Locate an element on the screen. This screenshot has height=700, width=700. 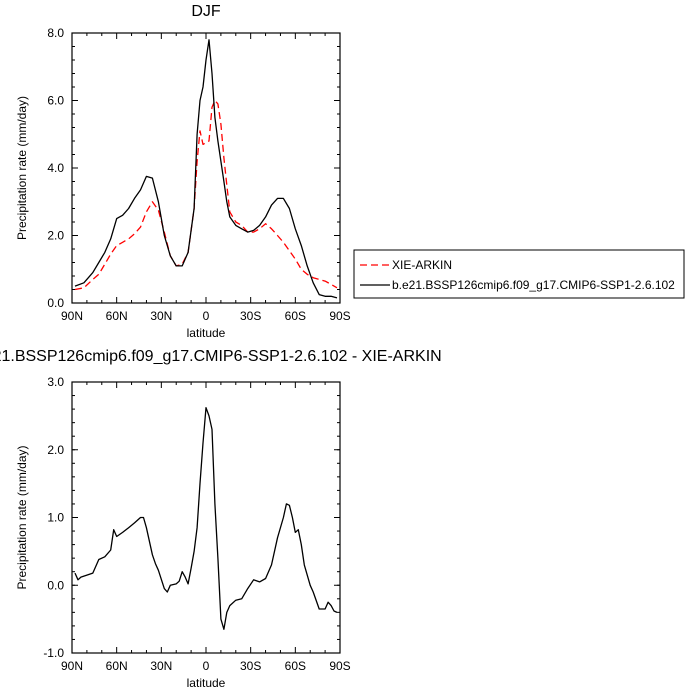
y-tick-label: 1.0 is located at coordinates (55, 518).